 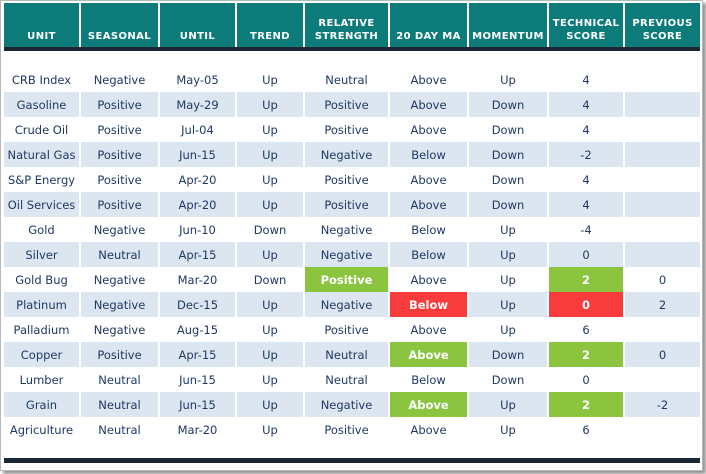 I want to click on header-bottom-rule, so click(x=352, y=49).